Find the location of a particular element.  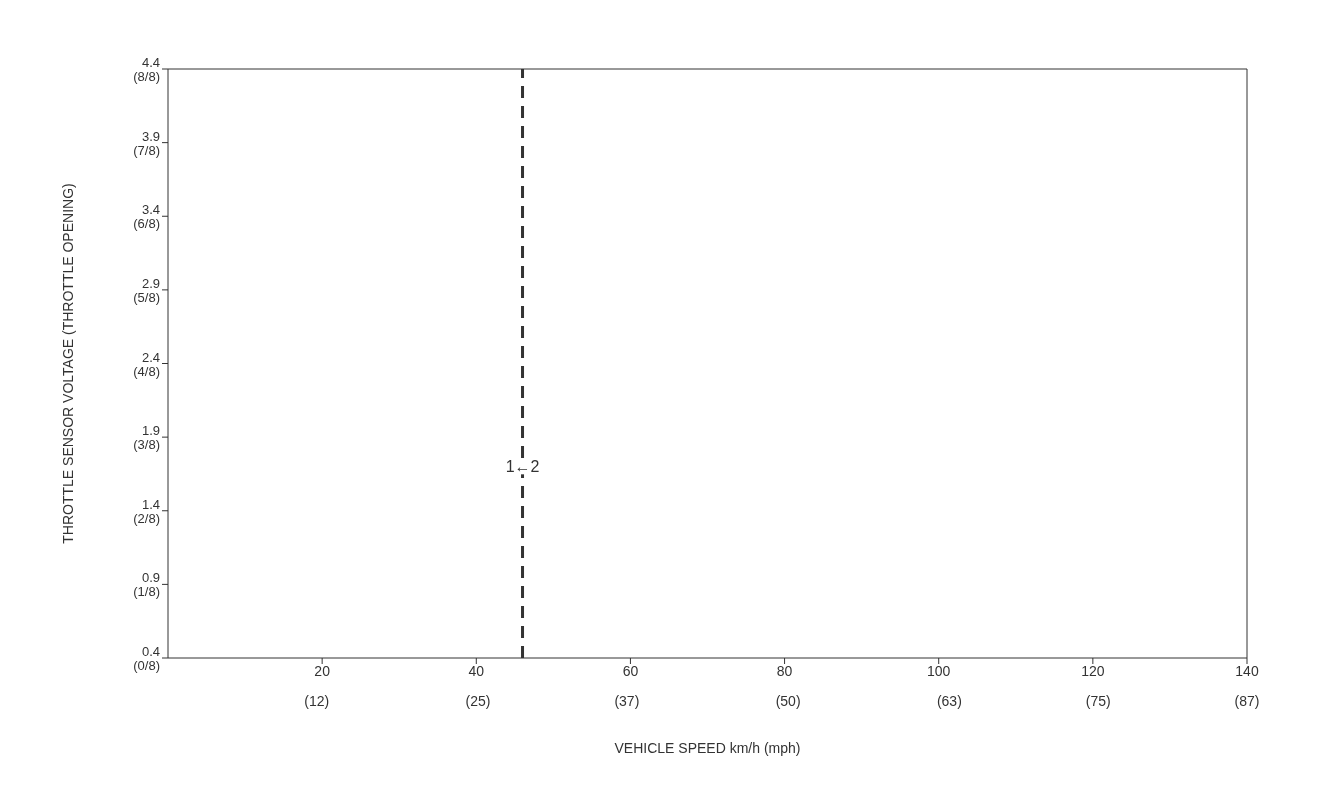

y-tick-label: 0.9 is located at coordinates (150, 578).